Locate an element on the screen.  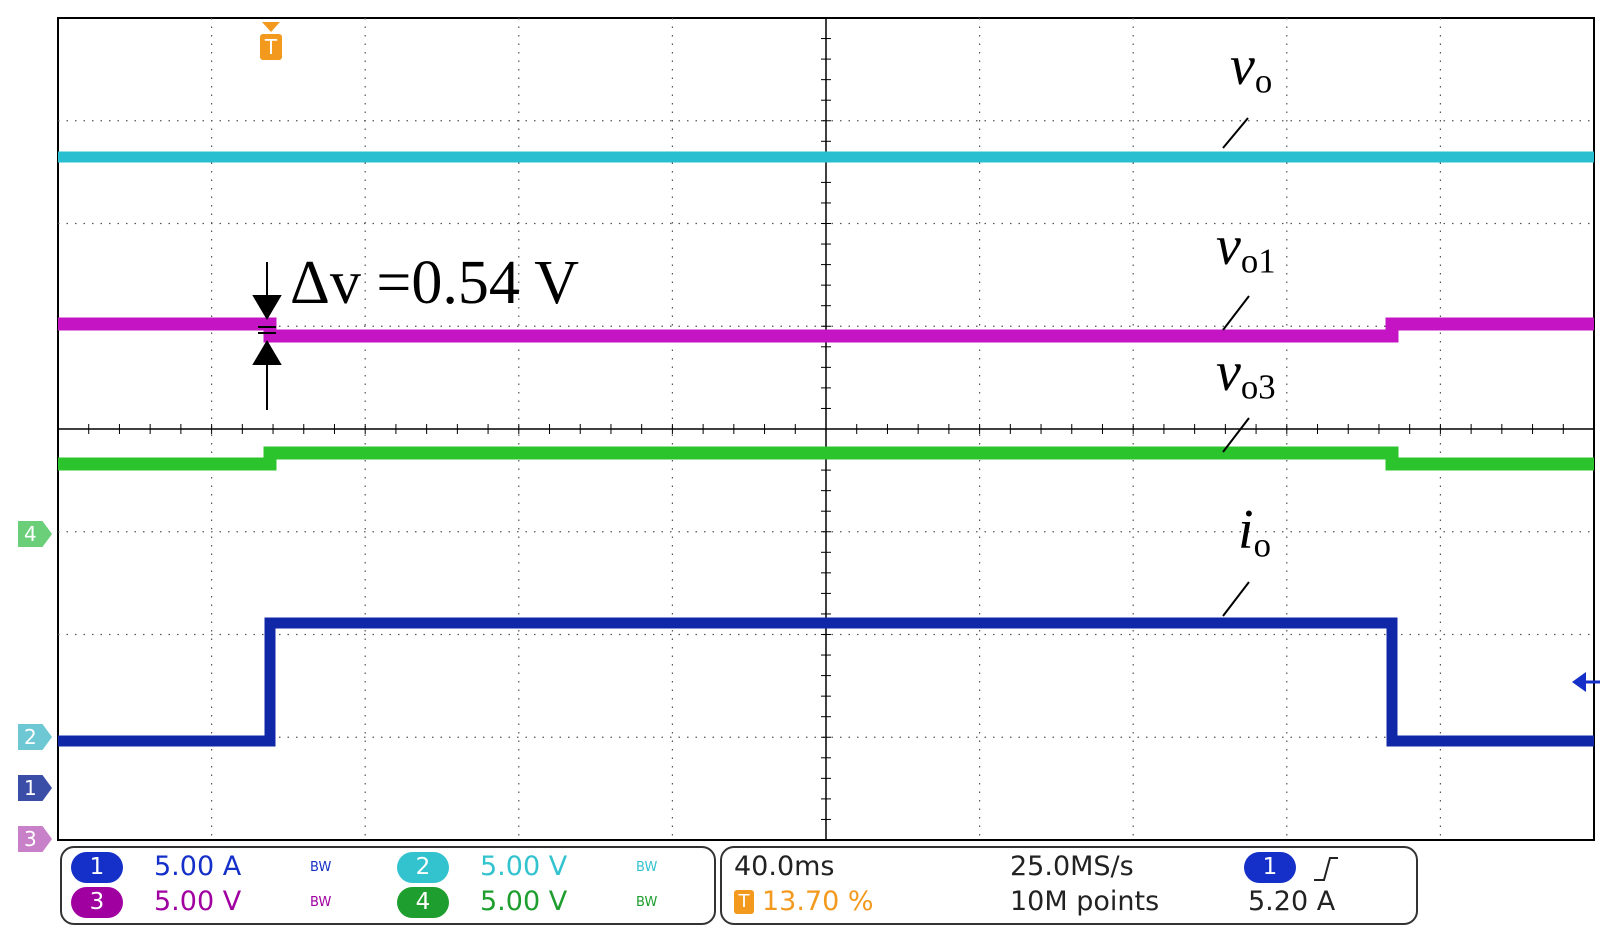
trigger-position-icon: T is located at coordinates (271, 47).